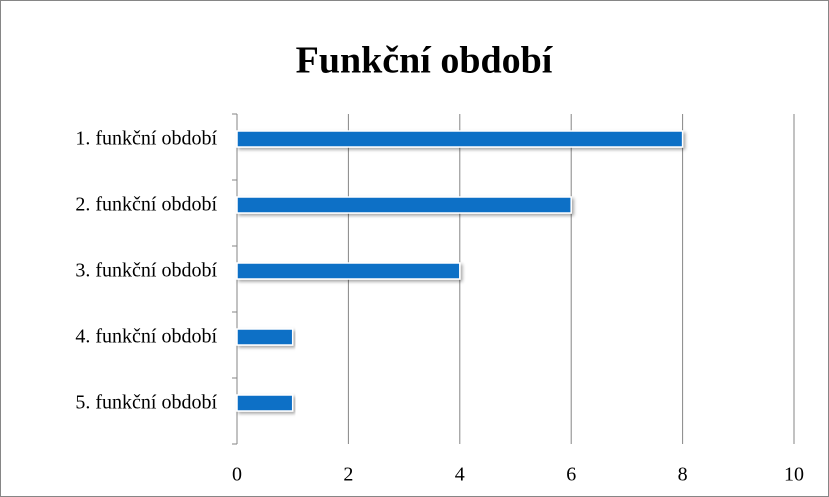 The image size is (829, 497). What do you see at coordinates (794, 475) in the screenshot?
I see `x-tick-label: 10` at bounding box center [794, 475].